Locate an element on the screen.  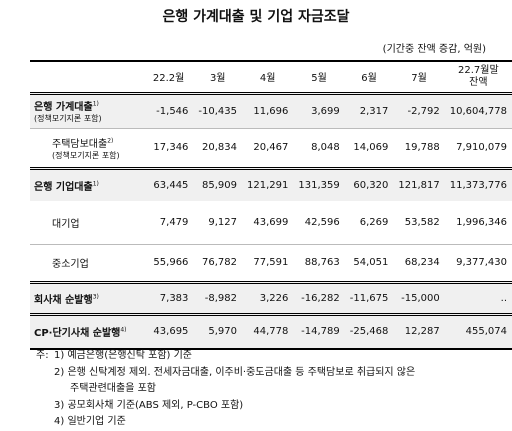
cell-value: 2,317 is located at coordinates (369, 110).